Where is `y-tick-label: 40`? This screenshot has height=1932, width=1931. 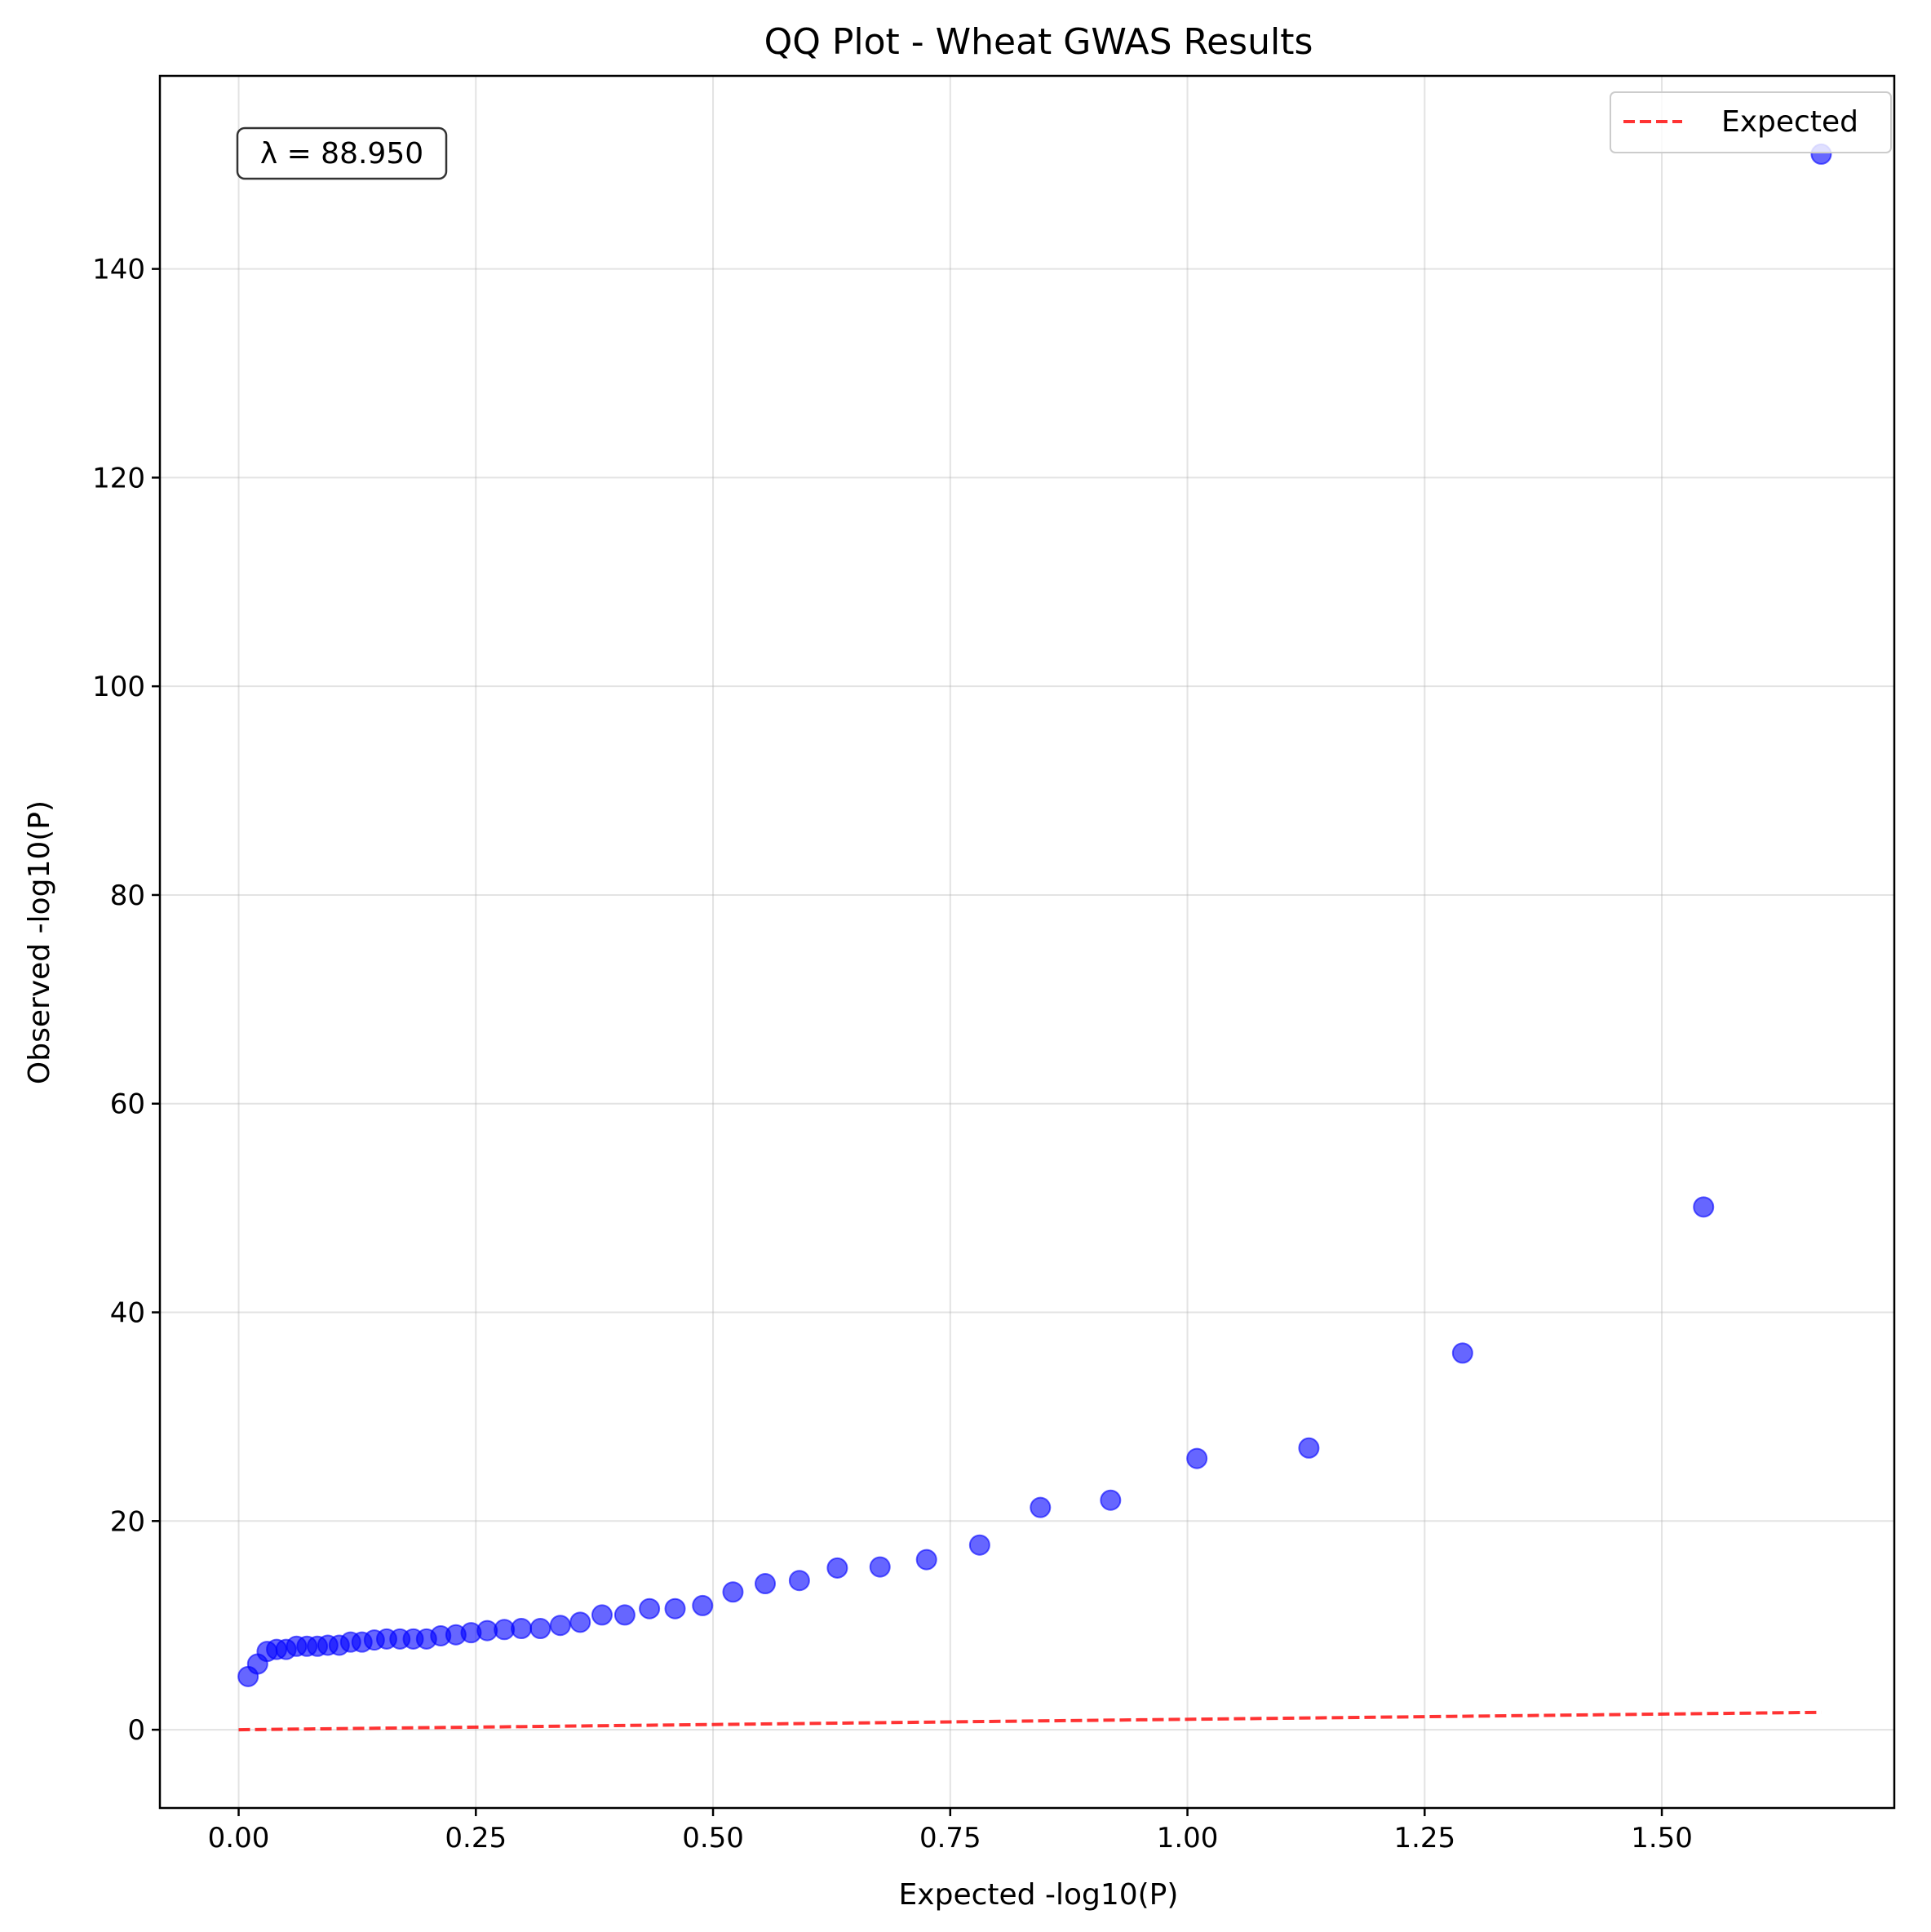
y-tick-label: 40 is located at coordinates (127, 1313).